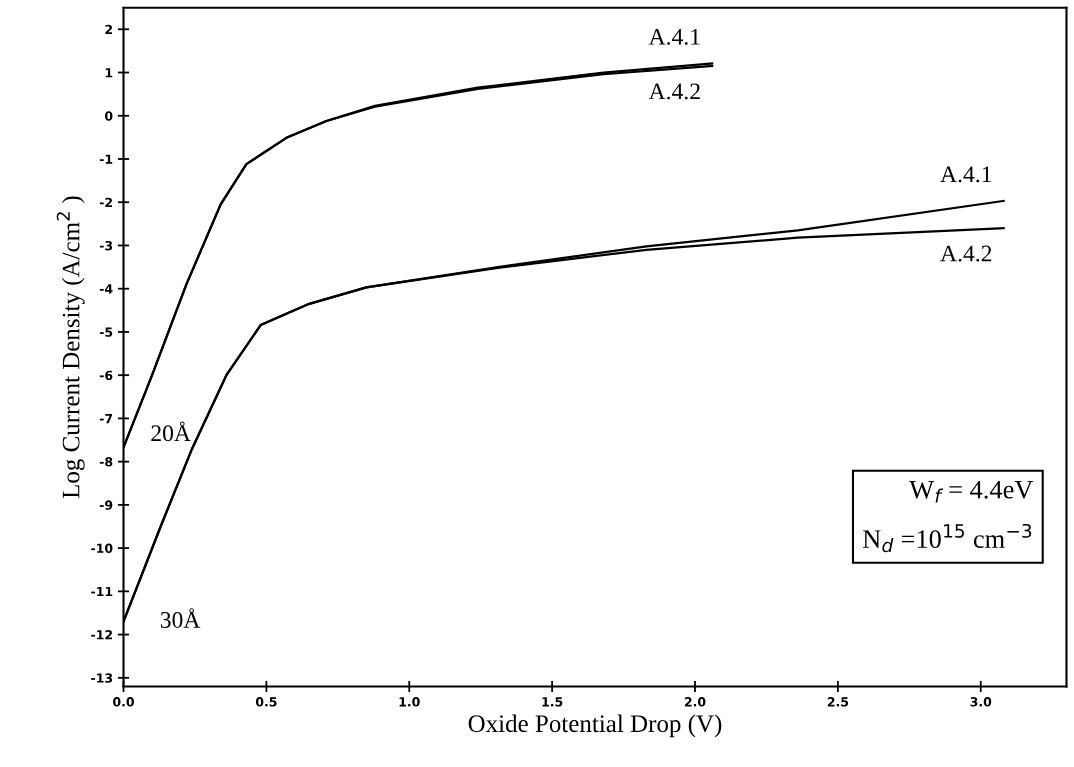  What do you see at coordinates (102, 548) in the screenshot?
I see `y-tick-label: -10` at bounding box center [102, 548].